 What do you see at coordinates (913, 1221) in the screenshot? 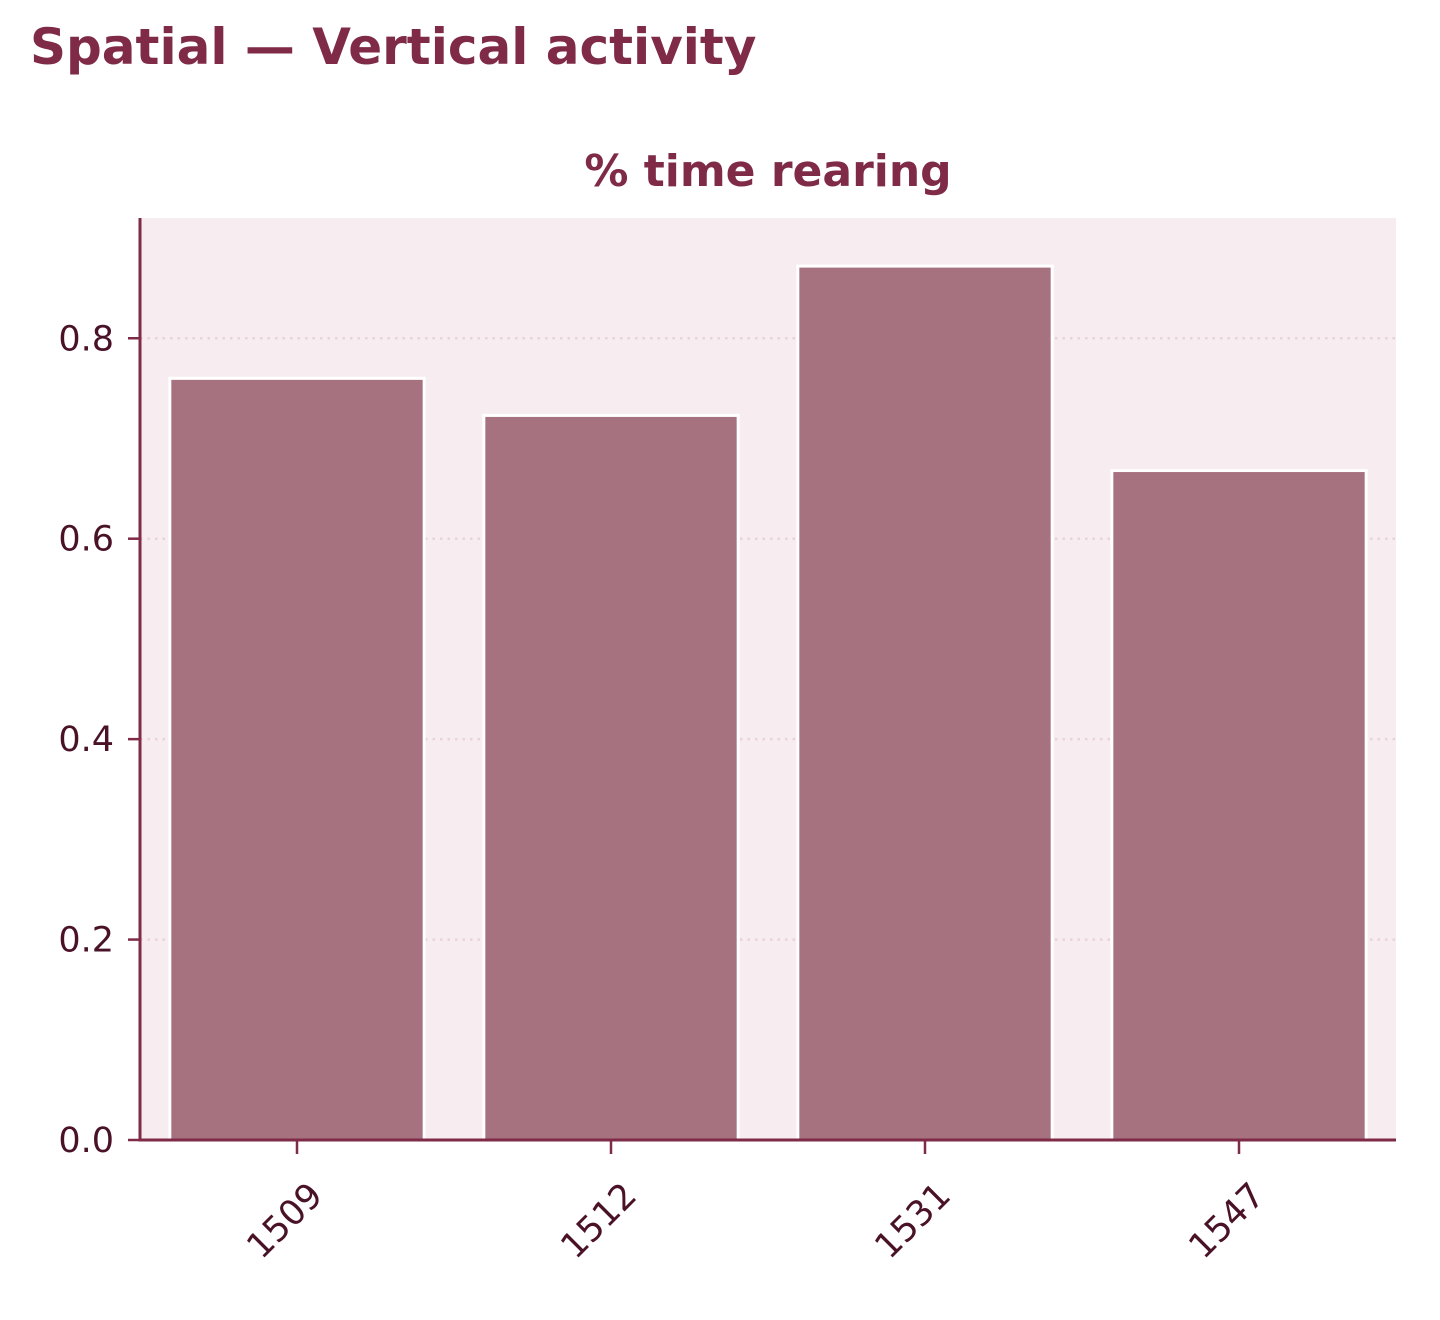
I see `x-tick-label: 1531` at bounding box center [913, 1221].